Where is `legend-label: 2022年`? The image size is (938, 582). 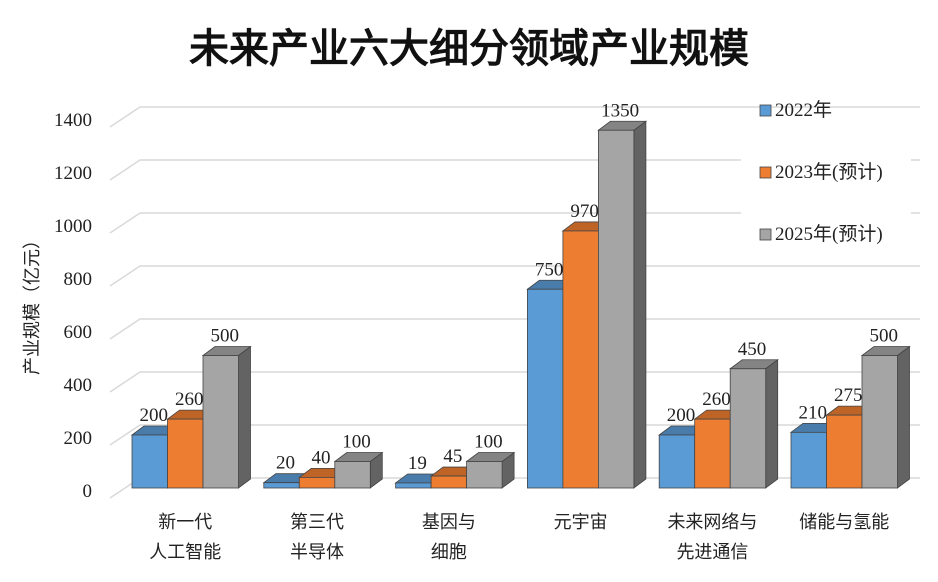
legend-label: 2022年 is located at coordinates (803, 110).